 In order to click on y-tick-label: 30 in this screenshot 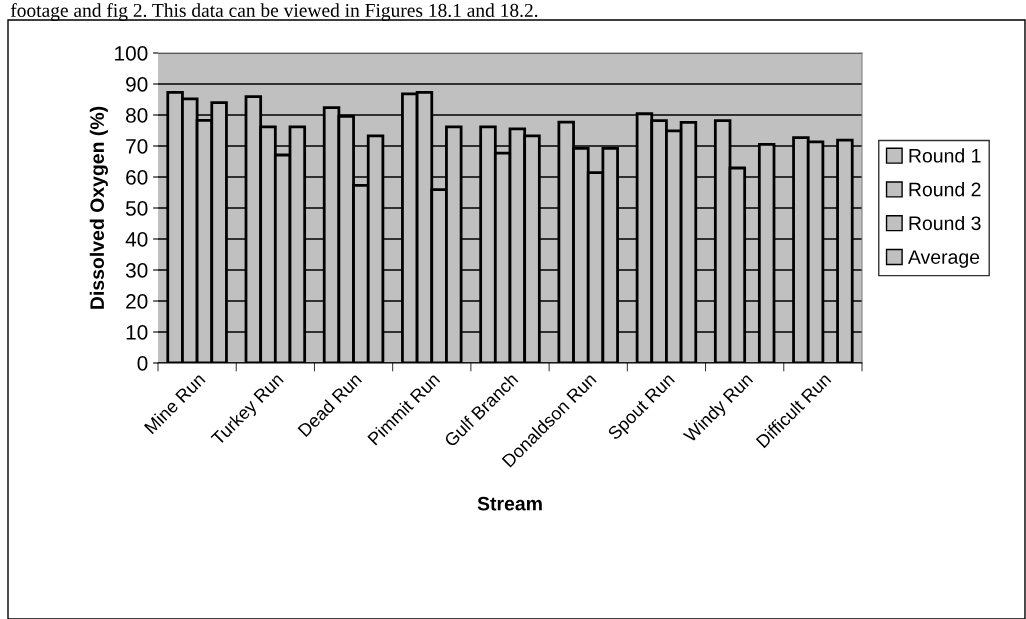, I will do `click(136, 270)`.